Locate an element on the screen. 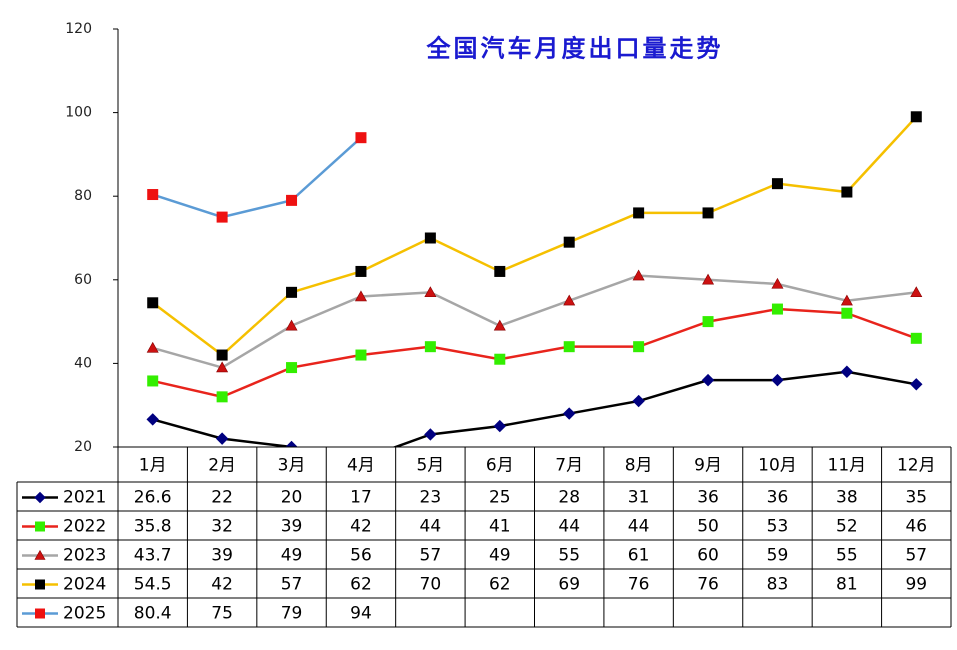 The height and width of the screenshot is (650, 957). table-value: 75 is located at coordinates (222, 614).